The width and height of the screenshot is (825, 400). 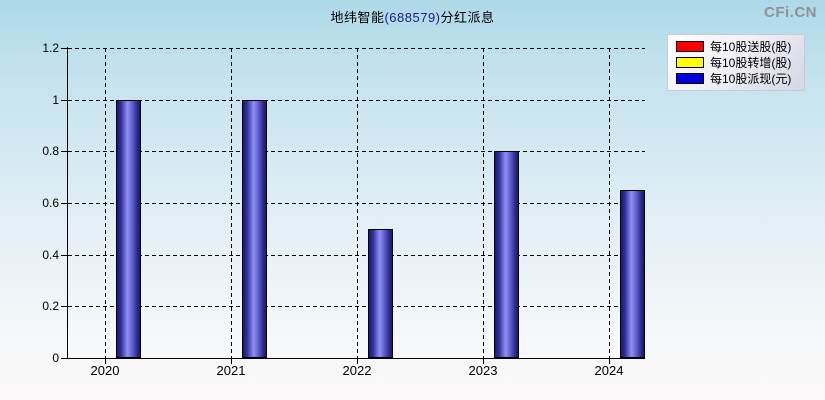 I want to click on x-axis-year-label: 2021, so click(x=231, y=370).